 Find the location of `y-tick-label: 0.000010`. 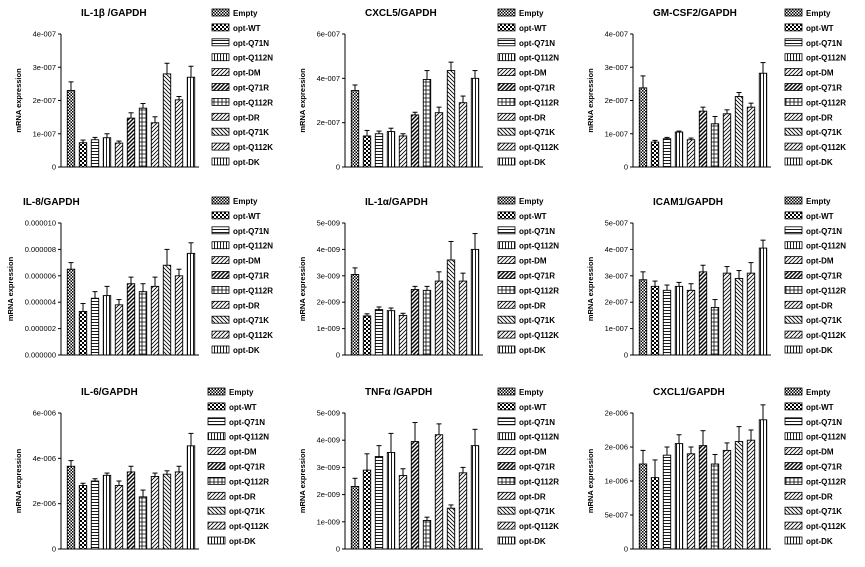

y-tick-label: 0.000010 is located at coordinates (40, 223).